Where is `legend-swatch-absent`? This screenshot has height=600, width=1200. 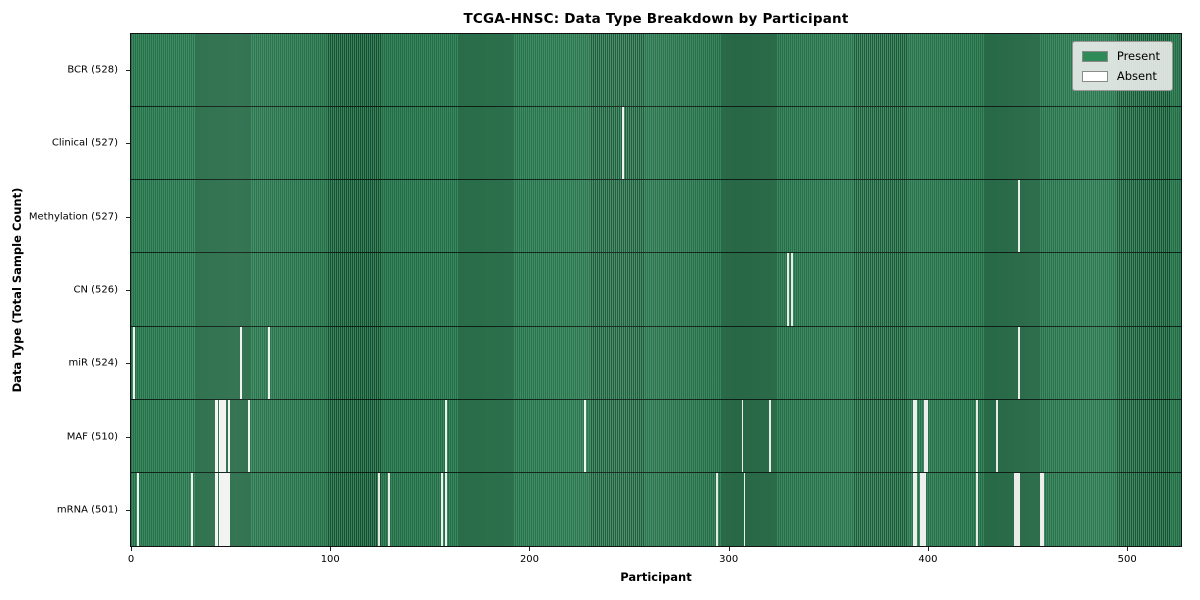
legend-swatch-absent is located at coordinates (1094, 76).